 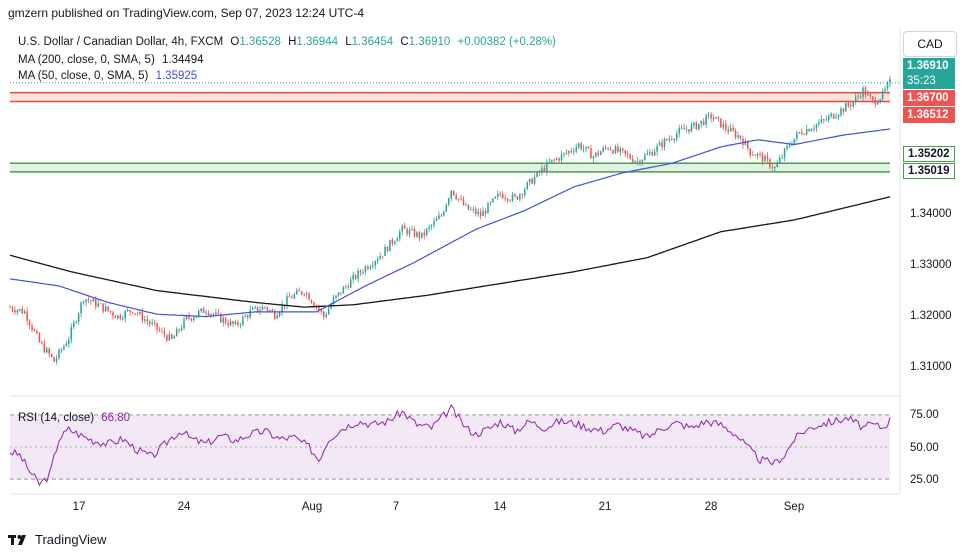 What do you see at coordinates (184, 507) in the screenshot?
I see `time-tick: 24` at bounding box center [184, 507].